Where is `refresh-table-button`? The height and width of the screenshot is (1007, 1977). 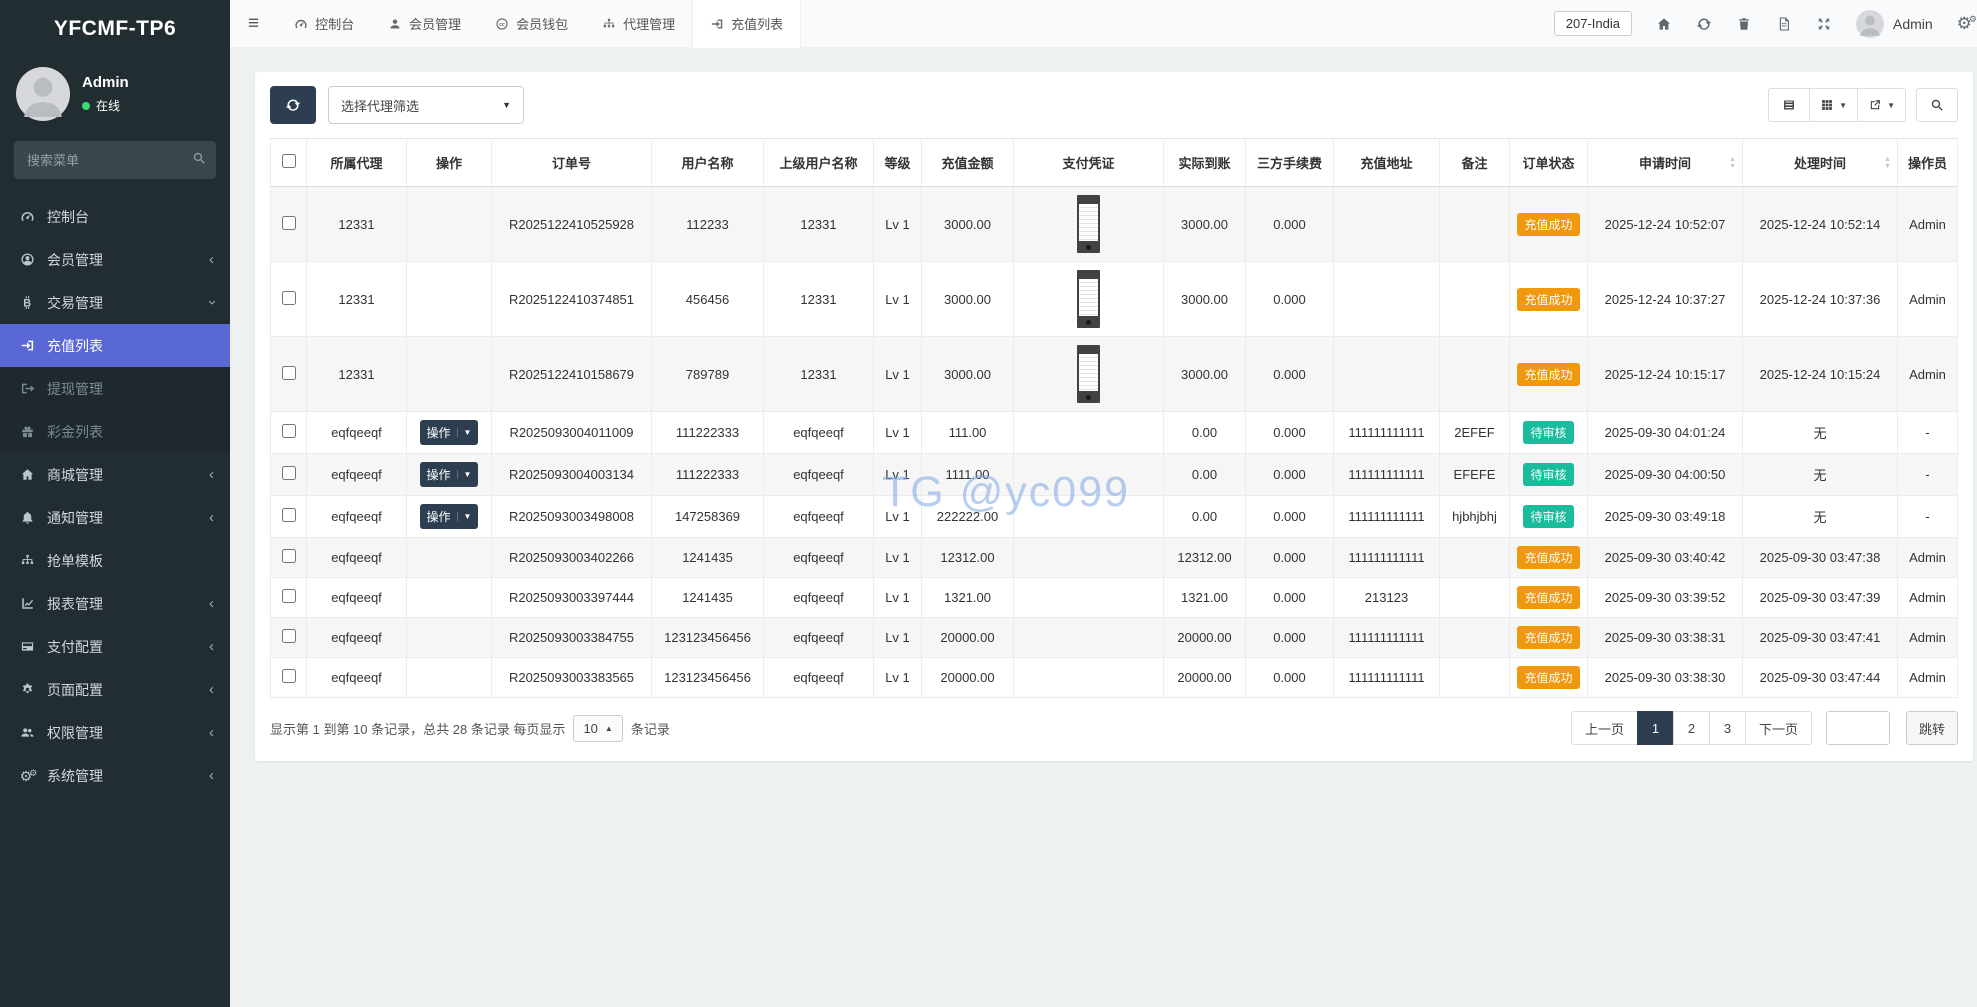 refresh-table-button is located at coordinates (293, 105).